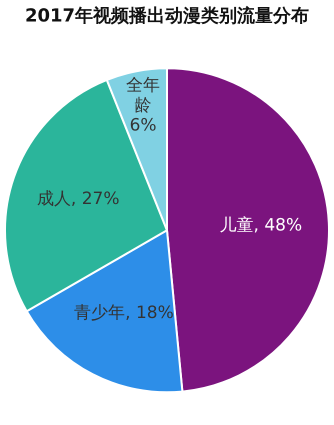 The width and height of the screenshot is (334, 425). Describe the element at coordinates (143, 96) in the screenshot. I see `slice-label: 全年龄` at that location.